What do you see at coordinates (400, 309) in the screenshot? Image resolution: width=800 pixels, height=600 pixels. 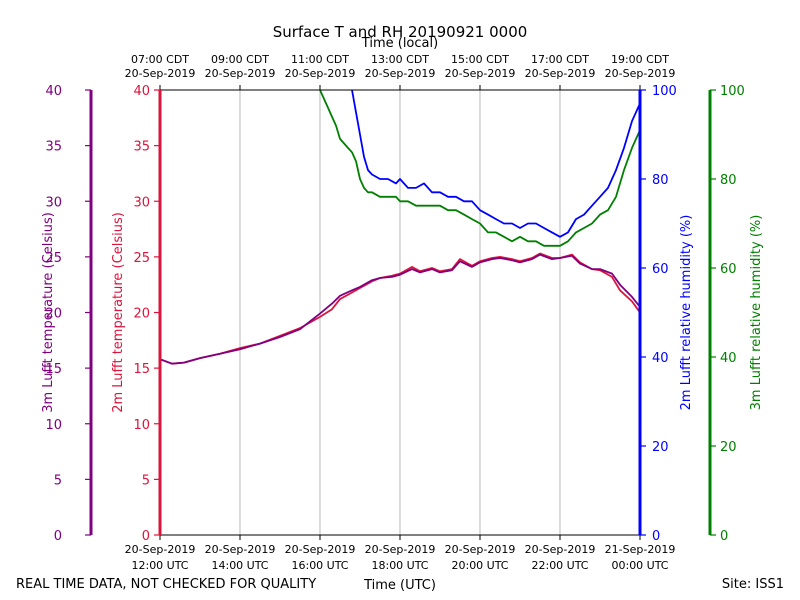 I see `series-line-t3` at bounding box center [400, 309].